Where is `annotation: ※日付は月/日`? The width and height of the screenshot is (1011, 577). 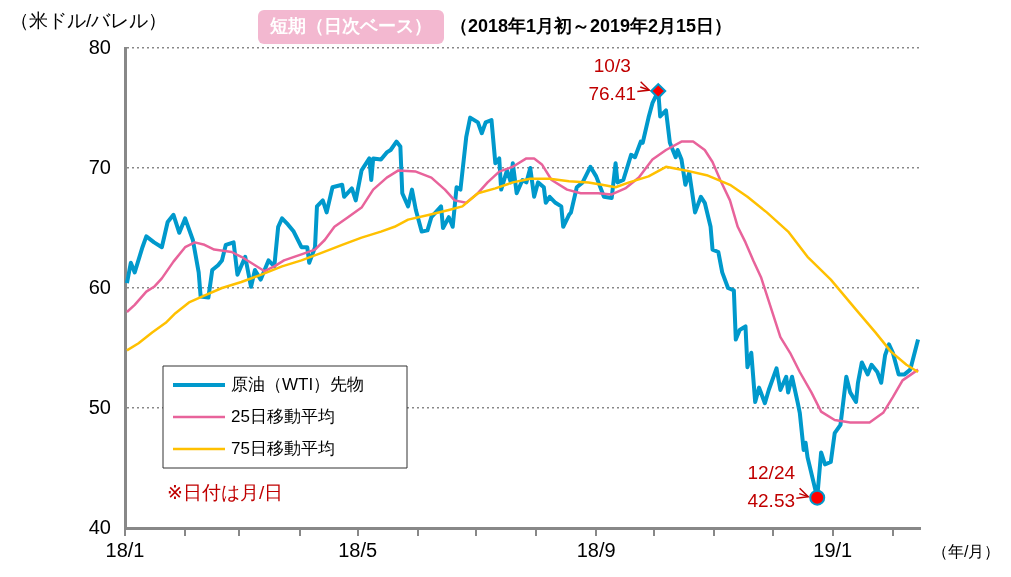
annotation: ※日付は月/日 is located at coordinates (225, 493).